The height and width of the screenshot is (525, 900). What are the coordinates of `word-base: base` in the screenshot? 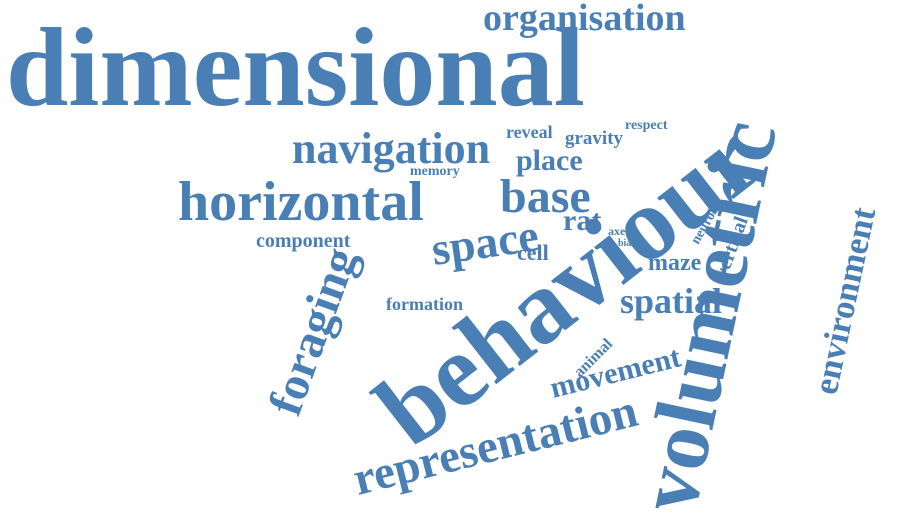 It's located at (545, 196).